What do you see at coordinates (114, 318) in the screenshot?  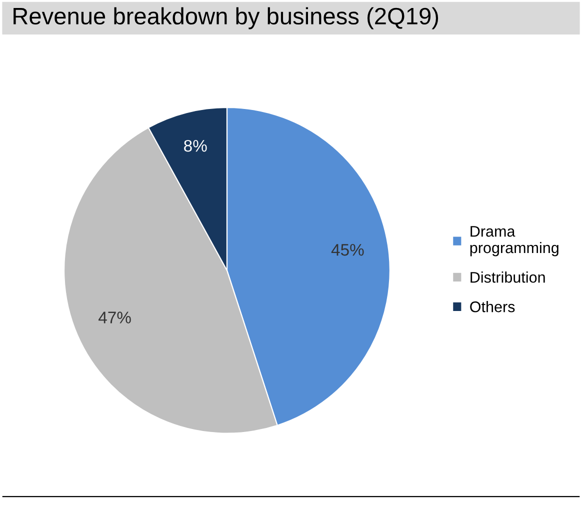 I see `data-label: 47%` at bounding box center [114, 318].